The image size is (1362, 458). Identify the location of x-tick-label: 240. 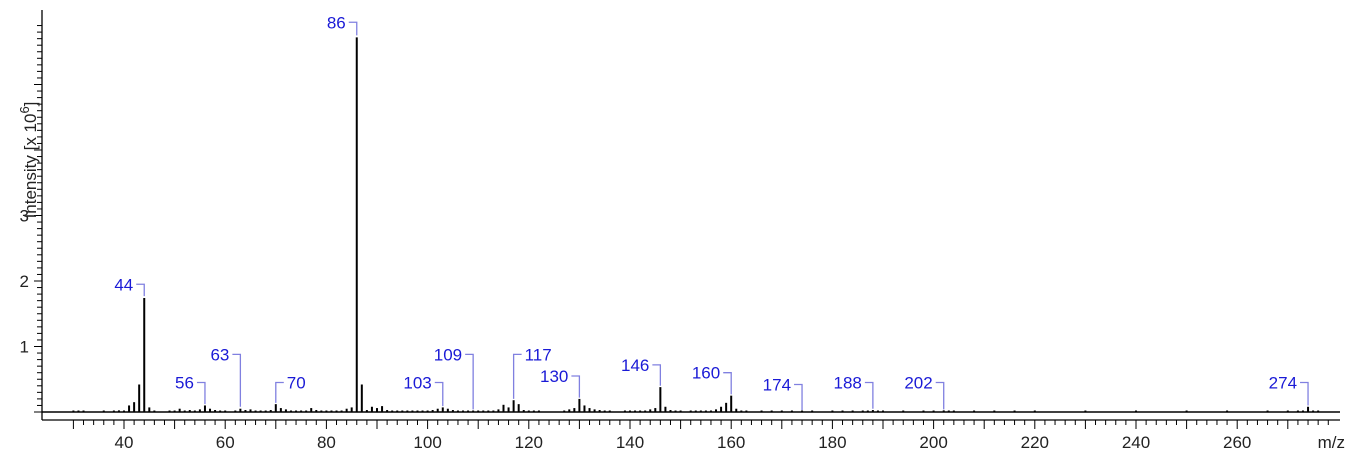
(1136, 442).